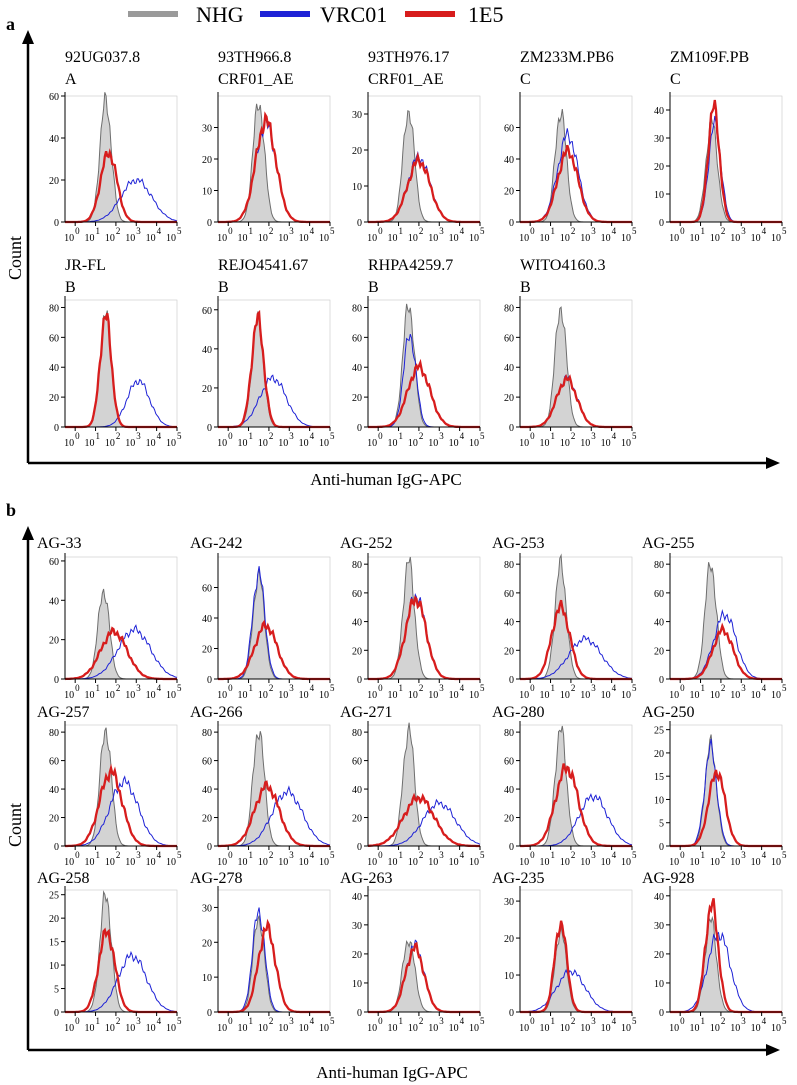 This screenshot has width=797, height=1085. I want to click on chart-title: B, so click(70, 287).